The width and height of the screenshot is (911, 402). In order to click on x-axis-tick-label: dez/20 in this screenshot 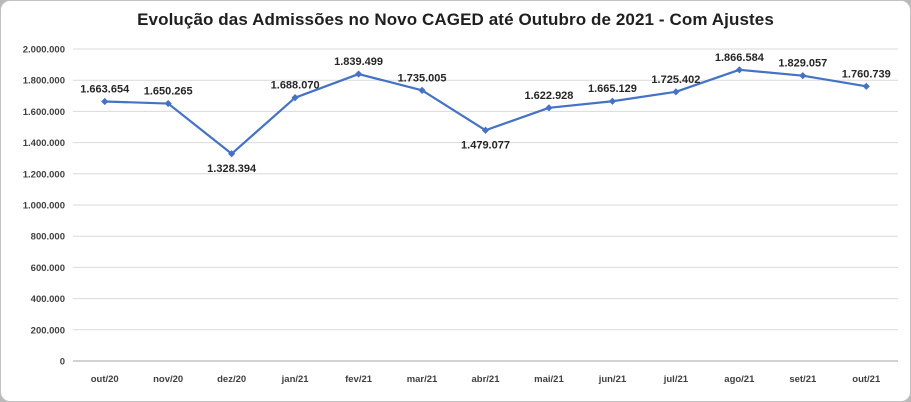, I will do `click(231, 379)`.